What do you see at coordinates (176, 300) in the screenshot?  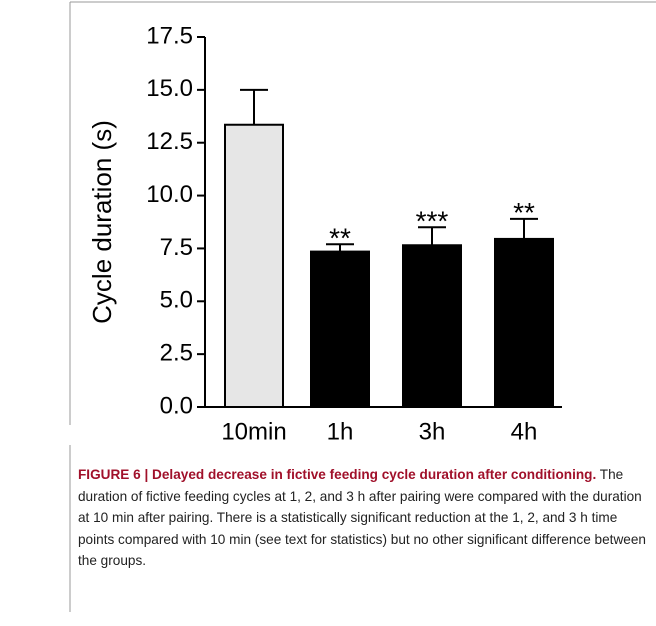 I see `y-tick-label: 5.0` at bounding box center [176, 300].